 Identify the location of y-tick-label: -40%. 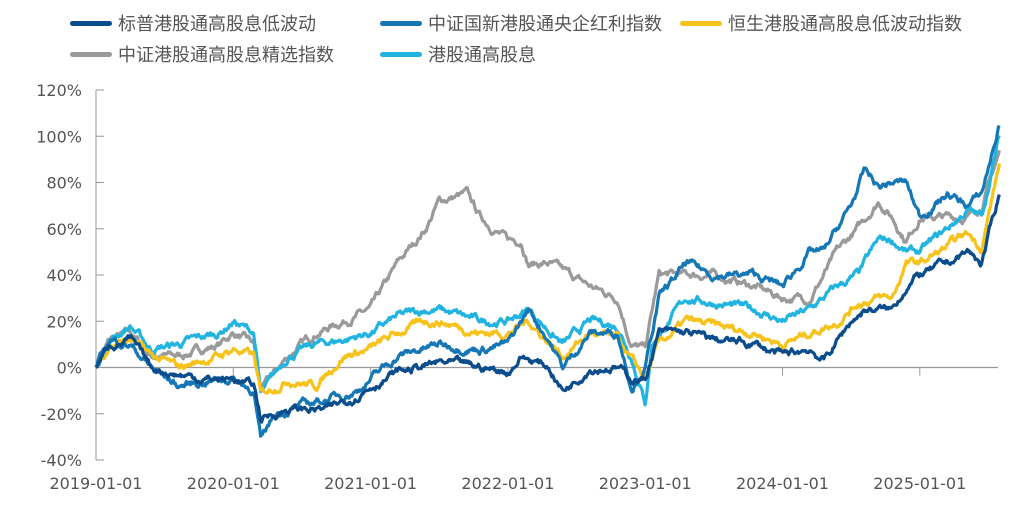
(61, 460).